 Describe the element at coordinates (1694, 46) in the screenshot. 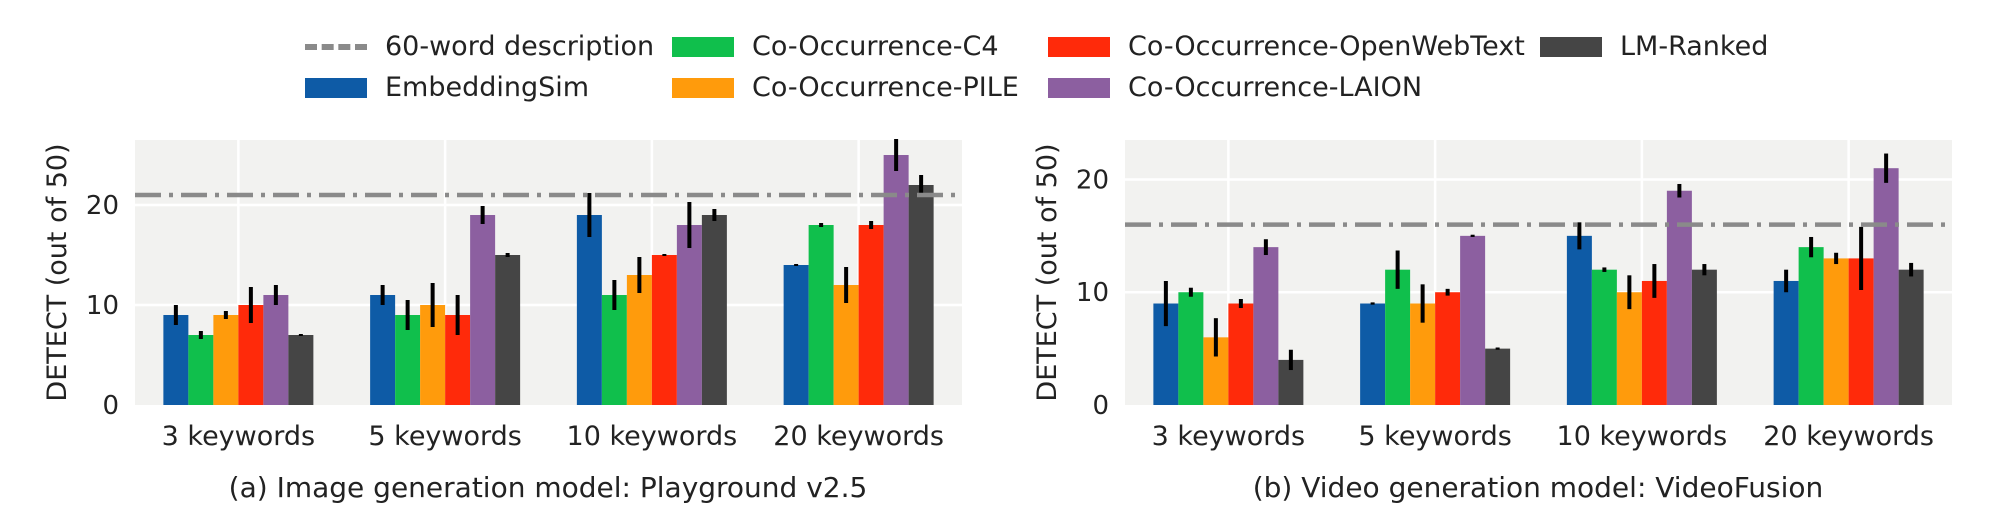

I see `legend-label: LM-Ranked` at that location.